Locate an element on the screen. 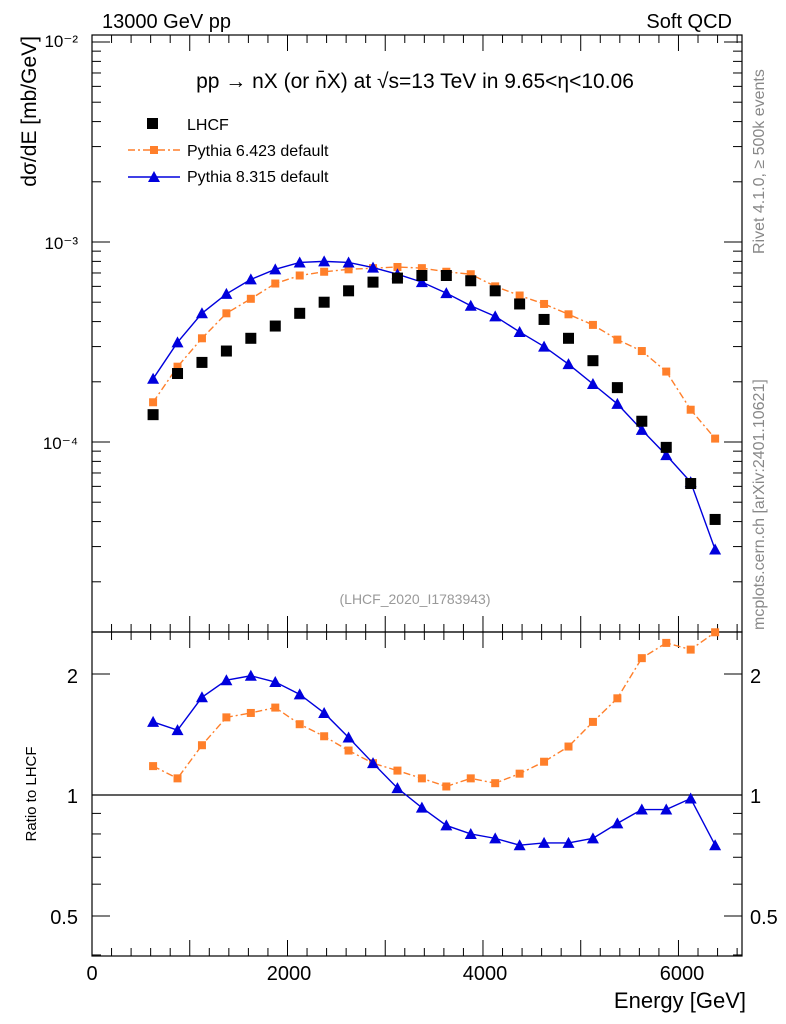  ratio-ytick-label: 1 is located at coordinates (72, 797).